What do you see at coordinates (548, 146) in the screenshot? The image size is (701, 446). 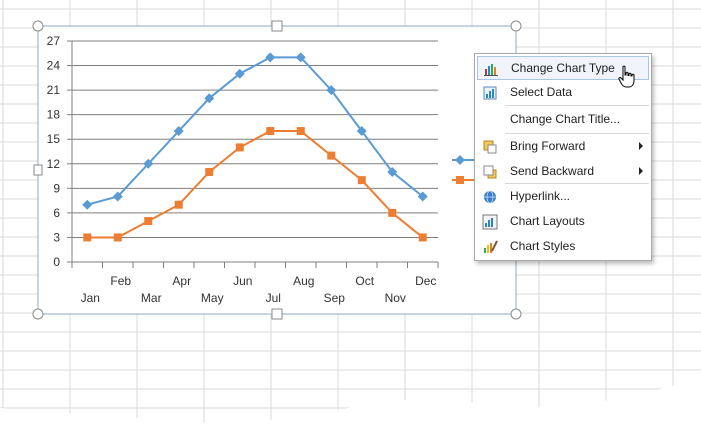 I see `menu-item-label: Bring Forward` at bounding box center [548, 146].